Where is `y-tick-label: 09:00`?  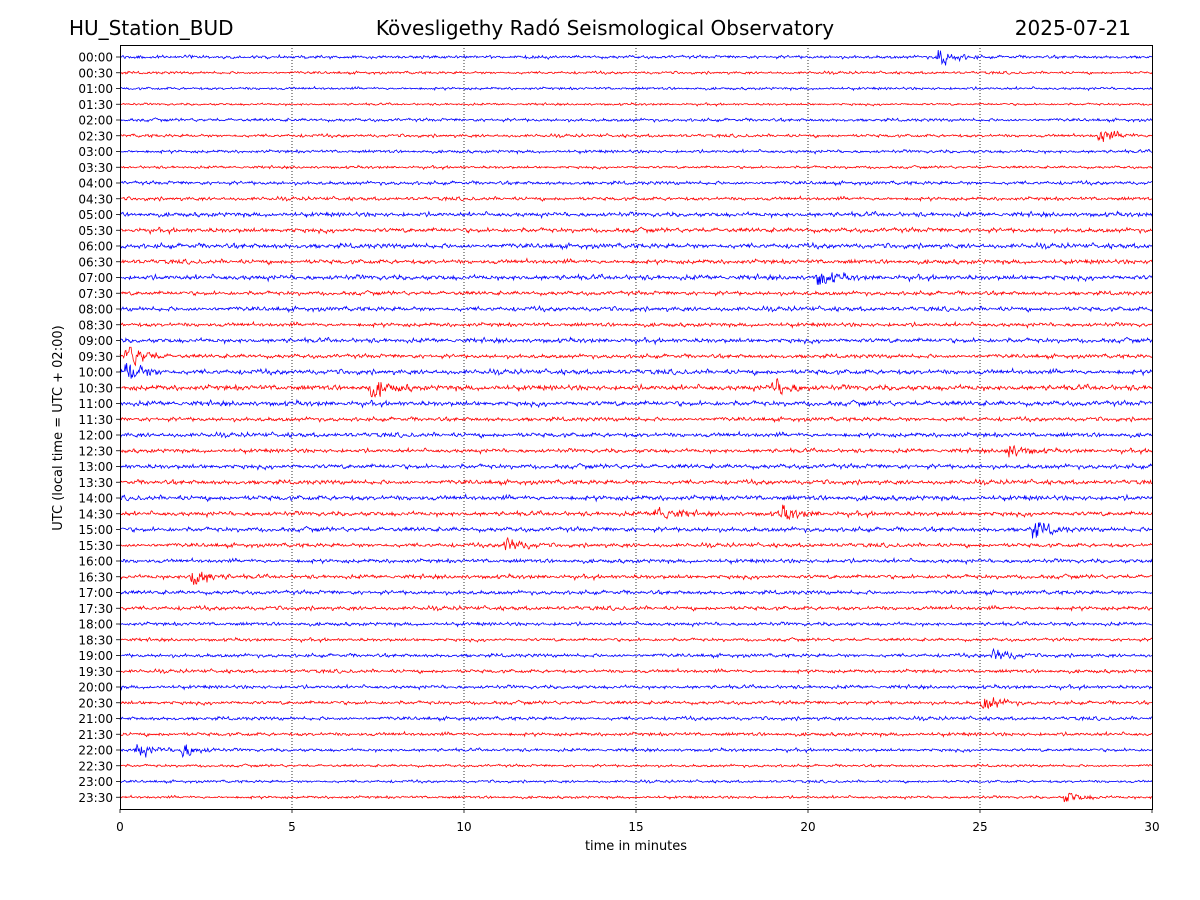 y-tick-label: 09:00 is located at coordinates (95, 341).